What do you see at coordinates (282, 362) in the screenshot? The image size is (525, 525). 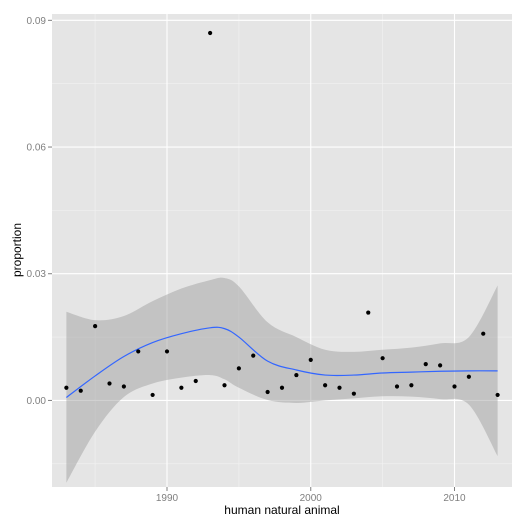 I see `smooth-line` at bounding box center [282, 362].